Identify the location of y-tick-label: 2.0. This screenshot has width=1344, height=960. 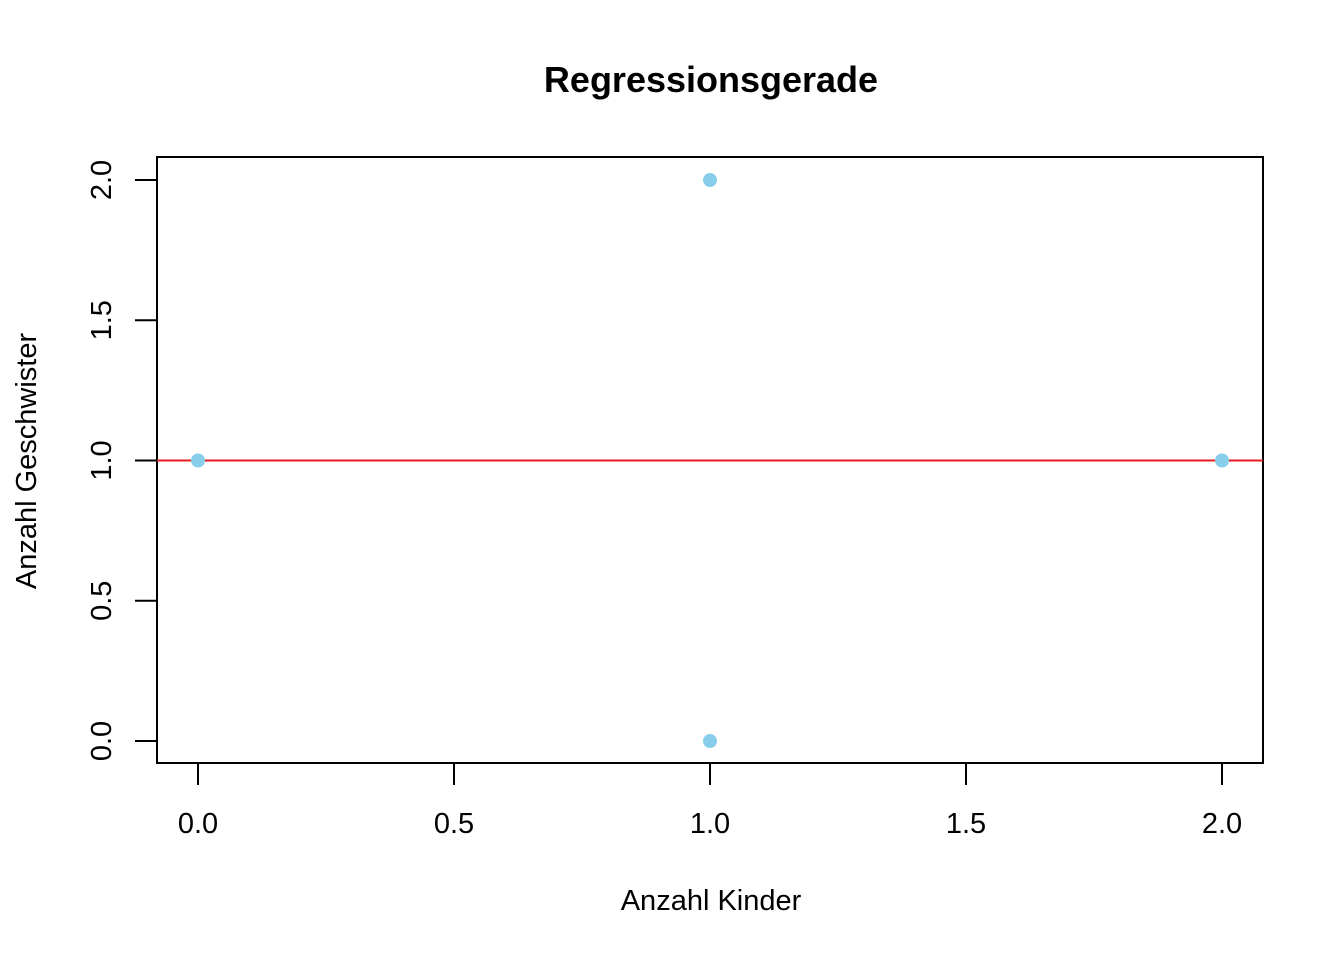
(102, 180).